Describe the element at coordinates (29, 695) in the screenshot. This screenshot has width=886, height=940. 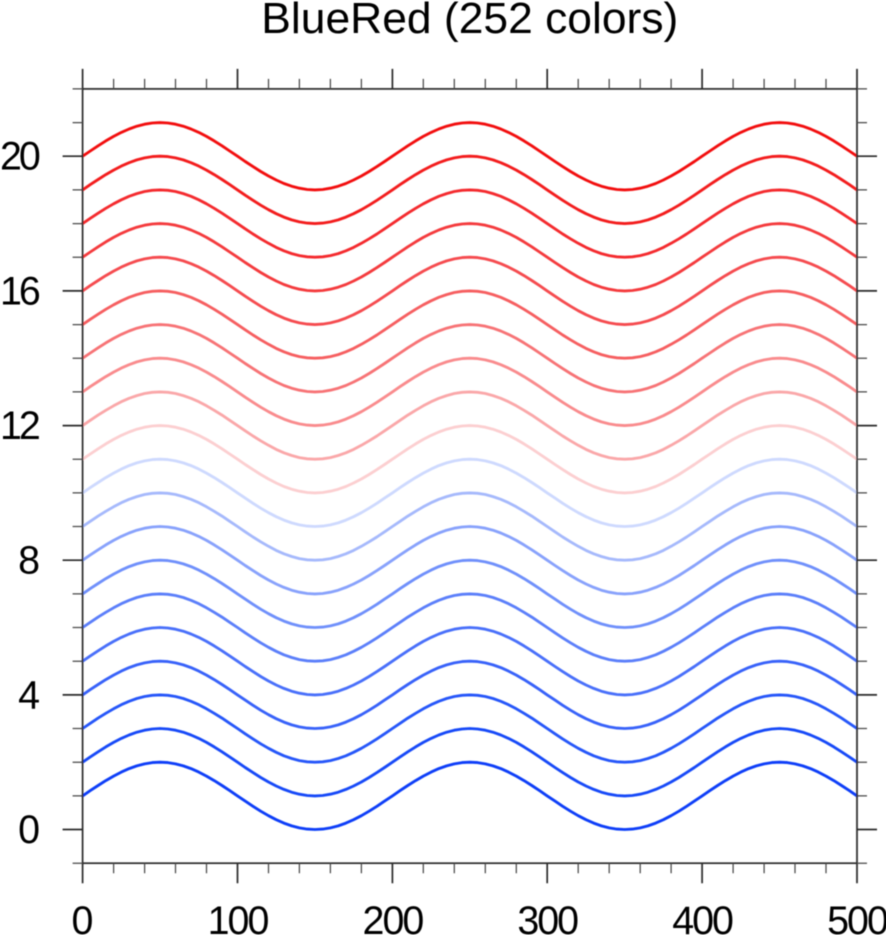
I see `svg-text: 4` at that location.